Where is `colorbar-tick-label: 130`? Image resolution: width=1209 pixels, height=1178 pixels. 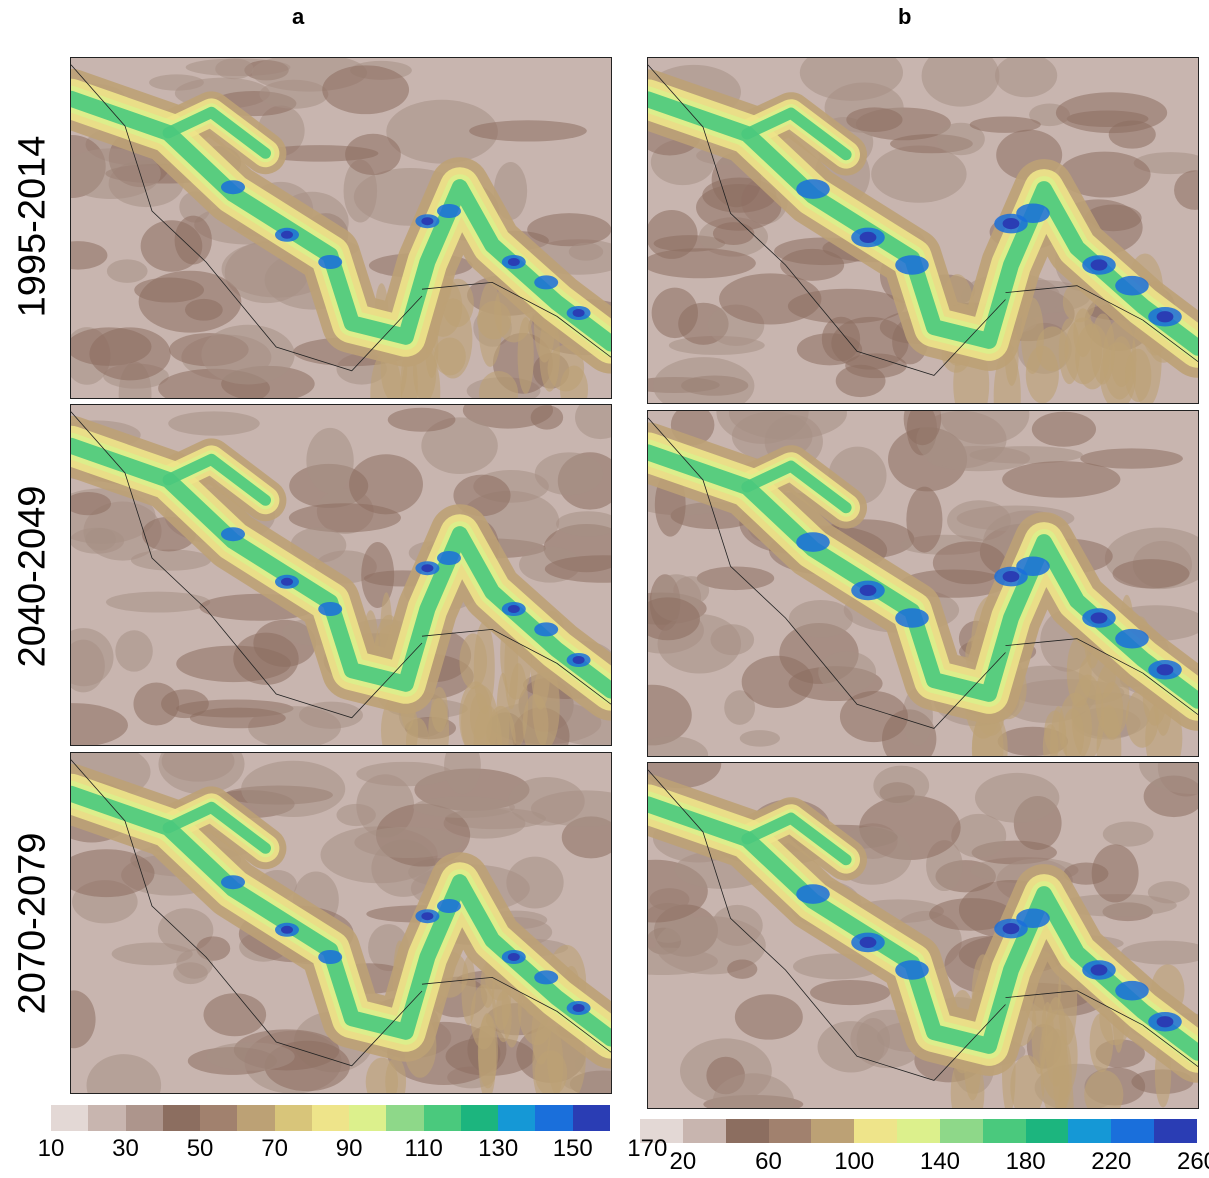 colorbar-tick-label: 130 is located at coordinates (498, 1148).